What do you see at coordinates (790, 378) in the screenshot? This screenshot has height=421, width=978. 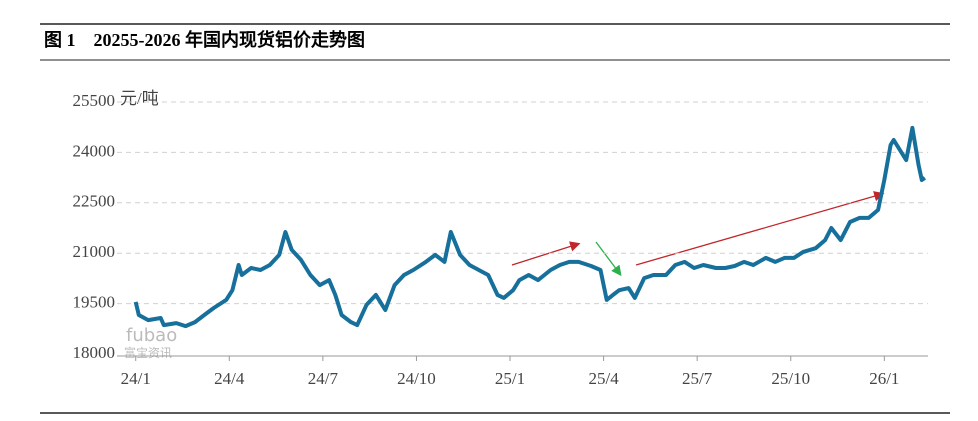 I see `x-tick-label: 25/10` at bounding box center [790, 378].